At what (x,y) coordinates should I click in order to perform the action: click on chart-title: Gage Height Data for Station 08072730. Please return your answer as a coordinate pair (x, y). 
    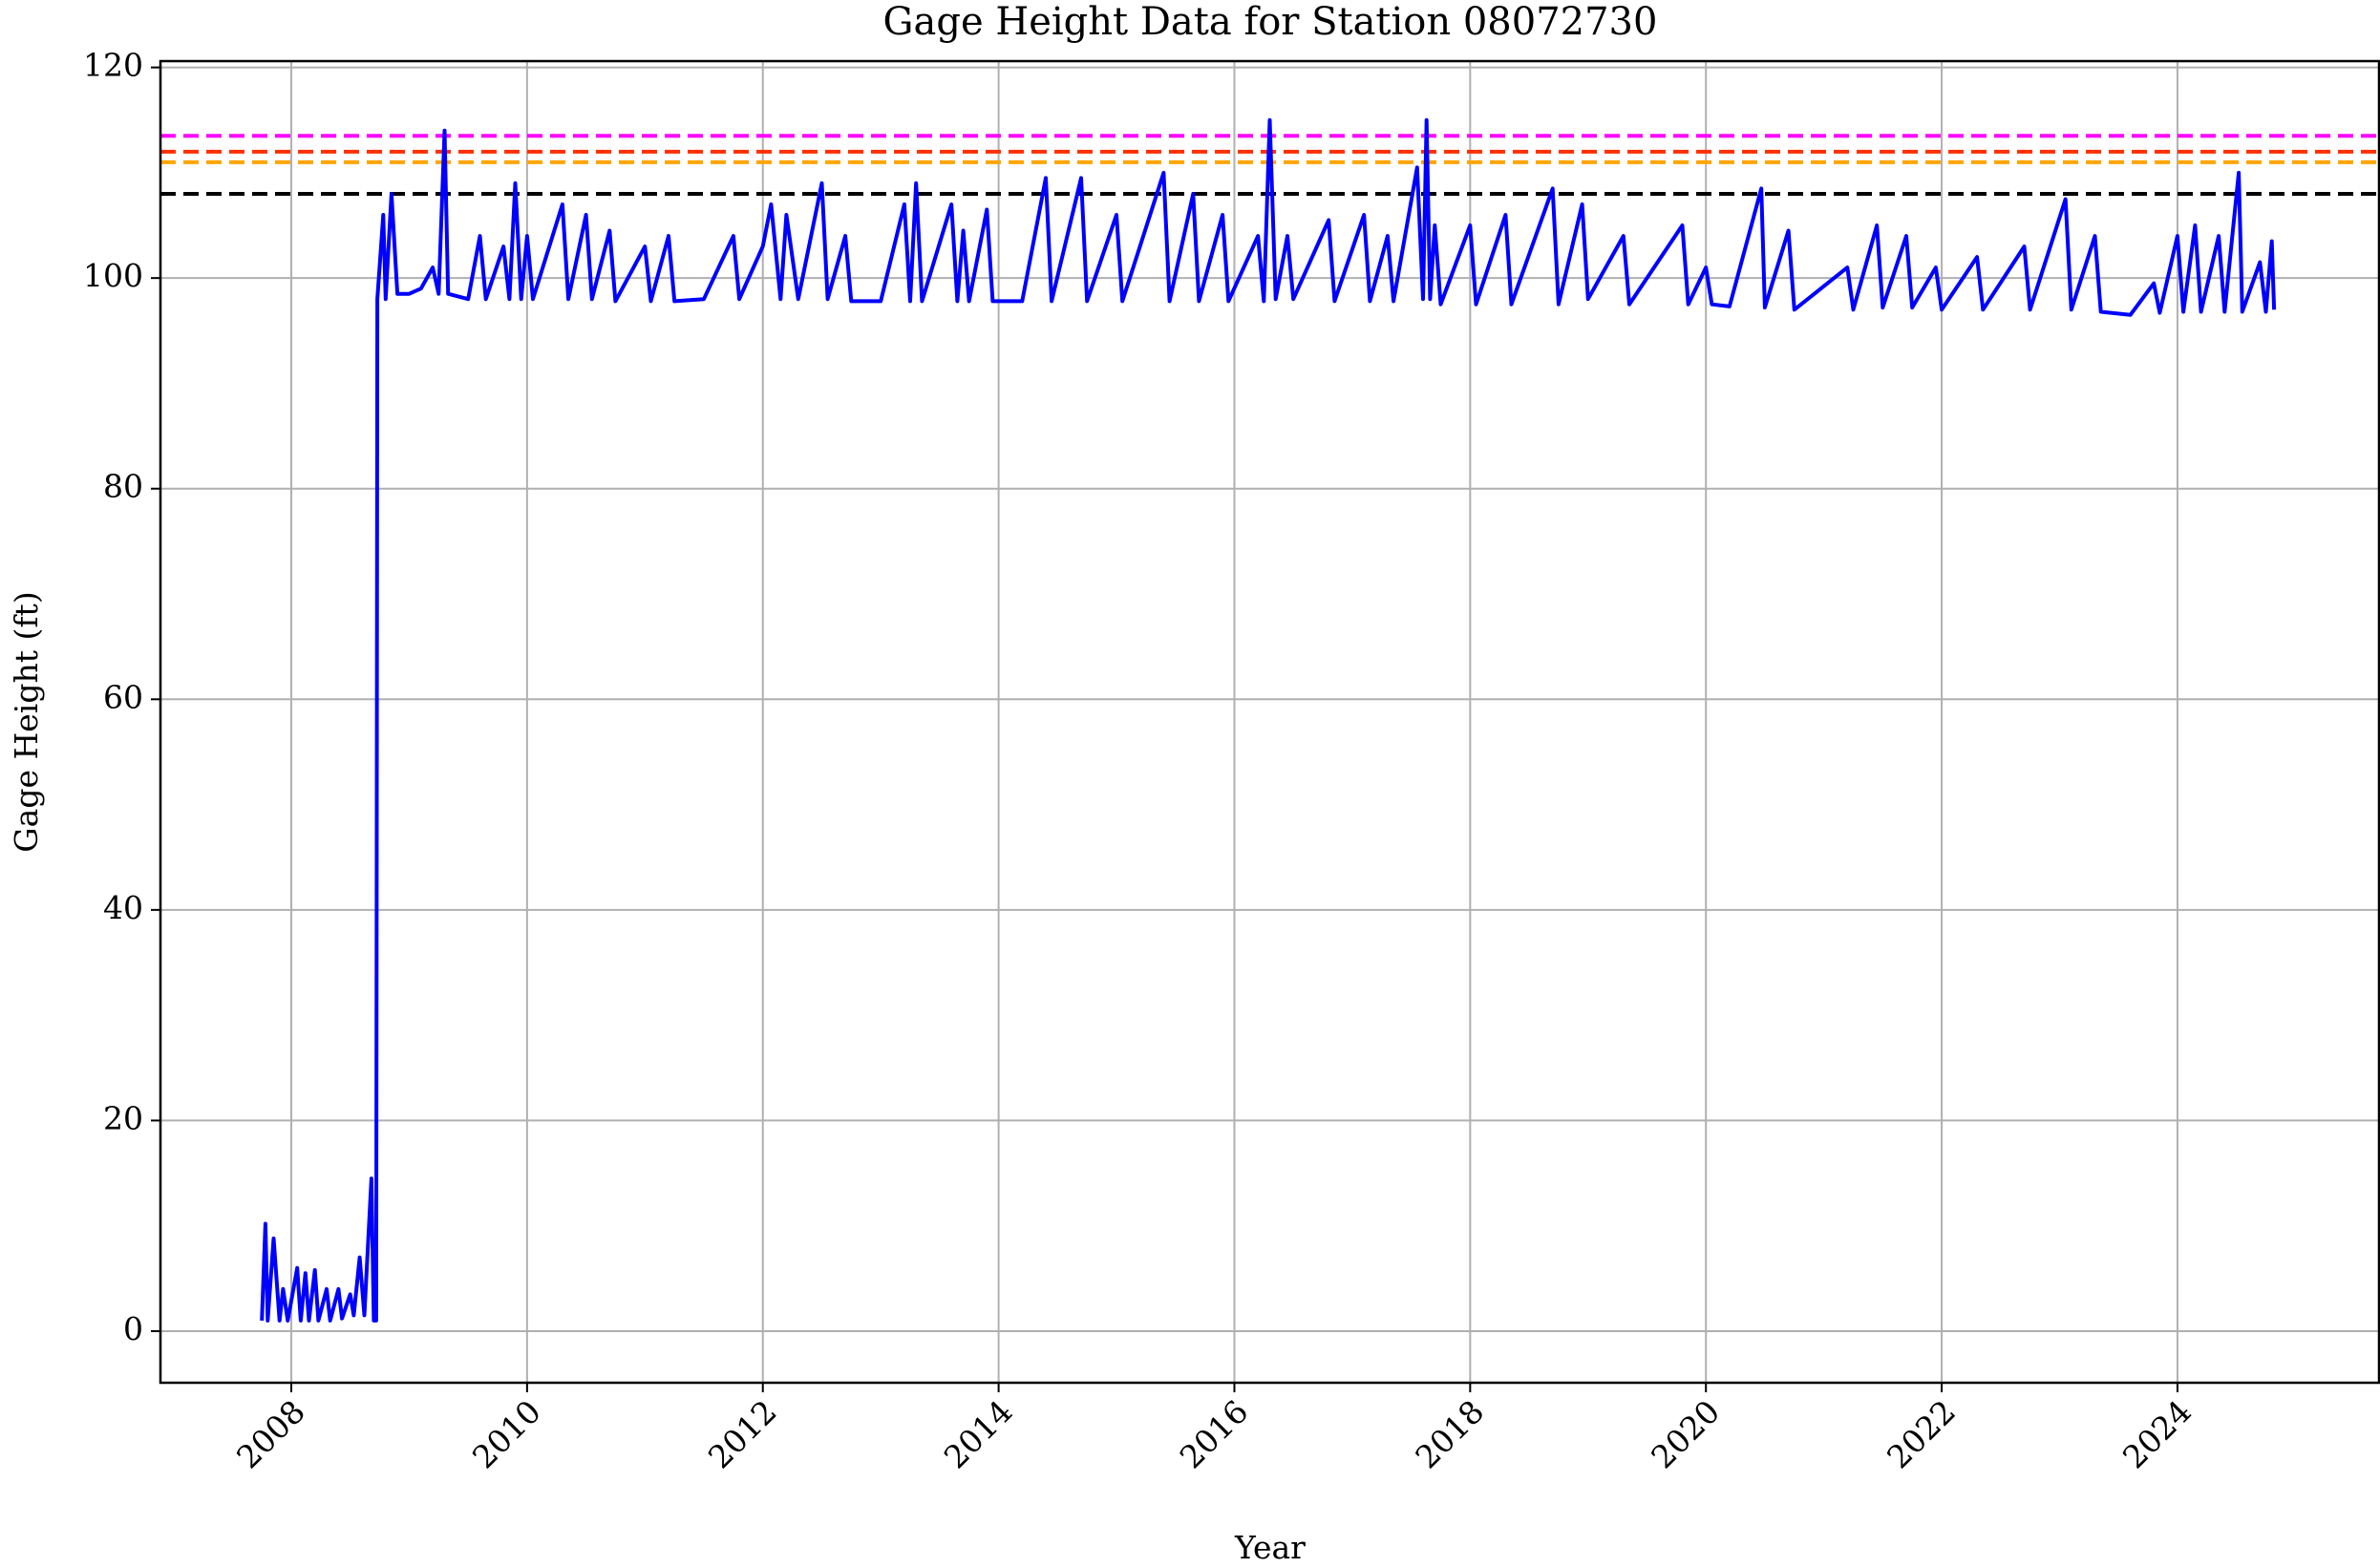
    Looking at the image, I should click on (1270, 22).